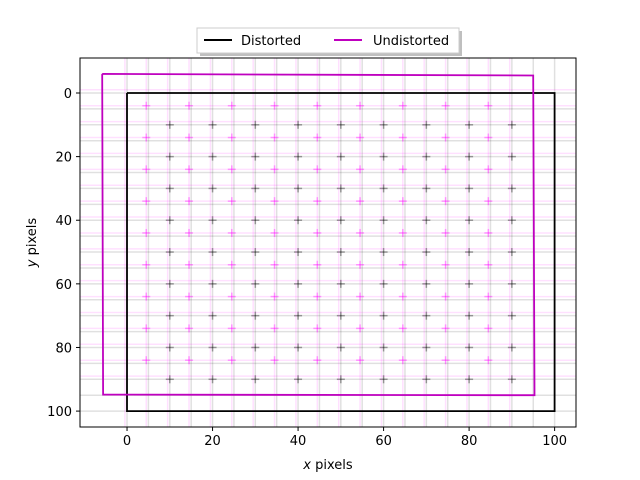 The width and height of the screenshot is (640, 480). I want to click on legend-label-distorted: Distorted, so click(271, 41).